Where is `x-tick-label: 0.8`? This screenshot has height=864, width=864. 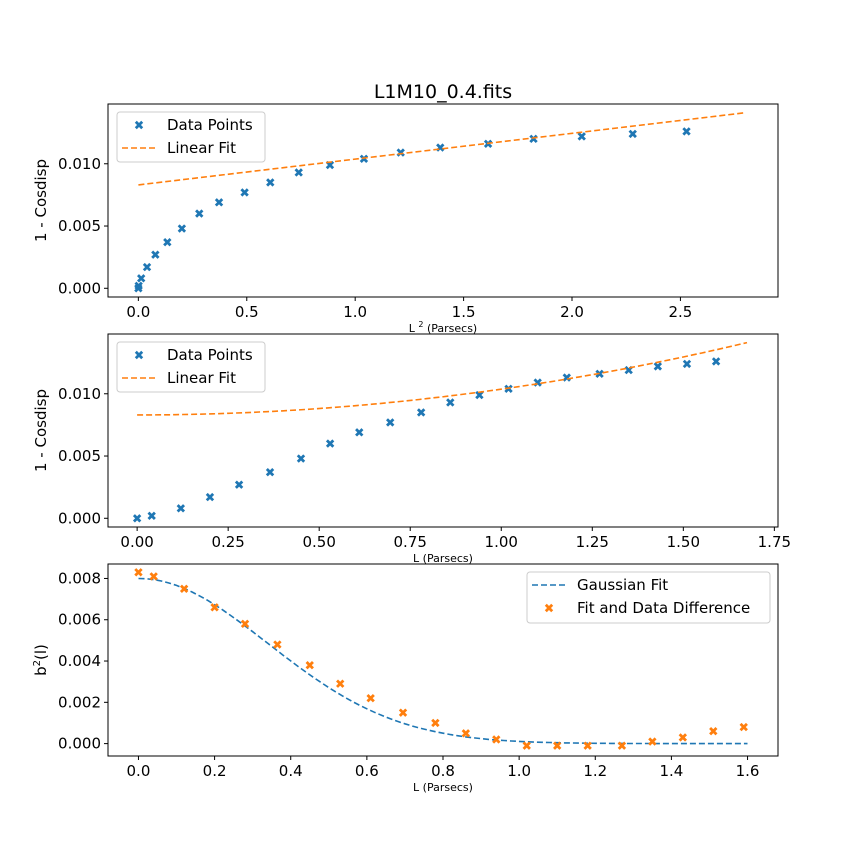 x-tick-label: 0.8 is located at coordinates (443, 771).